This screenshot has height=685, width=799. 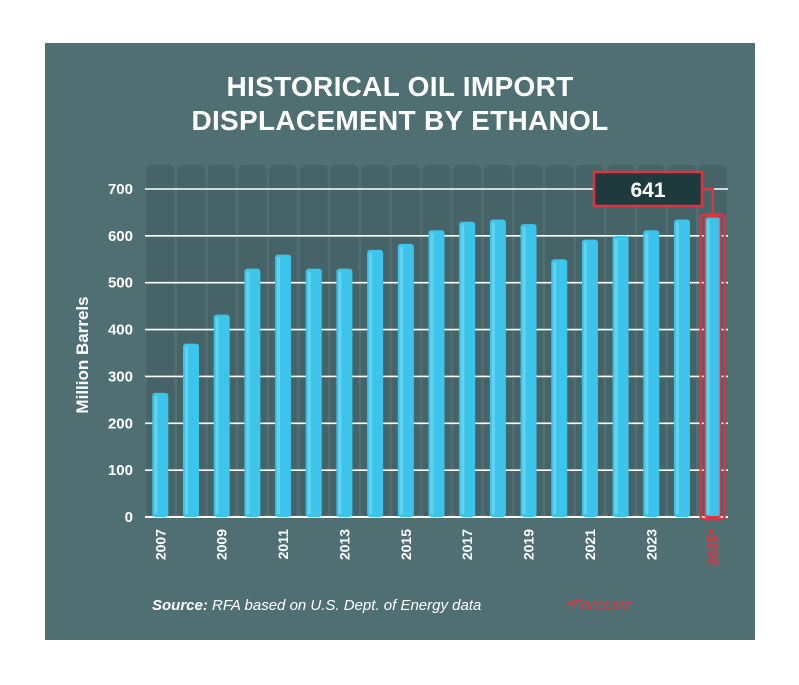 What do you see at coordinates (651, 544) in the screenshot?
I see `x-tick-label: 2023` at bounding box center [651, 544].